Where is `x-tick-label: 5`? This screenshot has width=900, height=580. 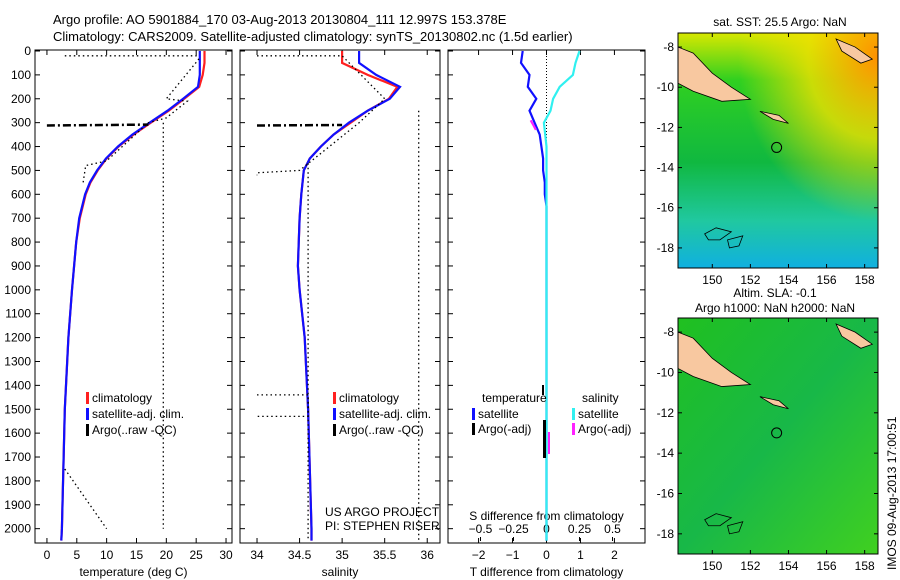 x-tick-label: 5 is located at coordinates (76, 555).